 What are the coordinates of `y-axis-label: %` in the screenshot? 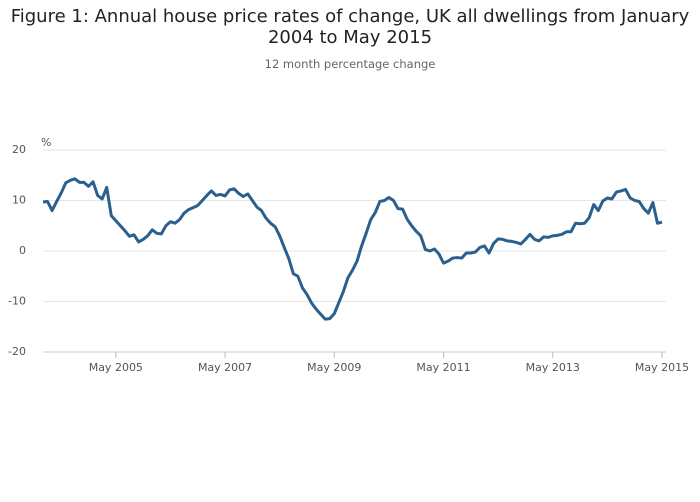 It's located at (46, 142).